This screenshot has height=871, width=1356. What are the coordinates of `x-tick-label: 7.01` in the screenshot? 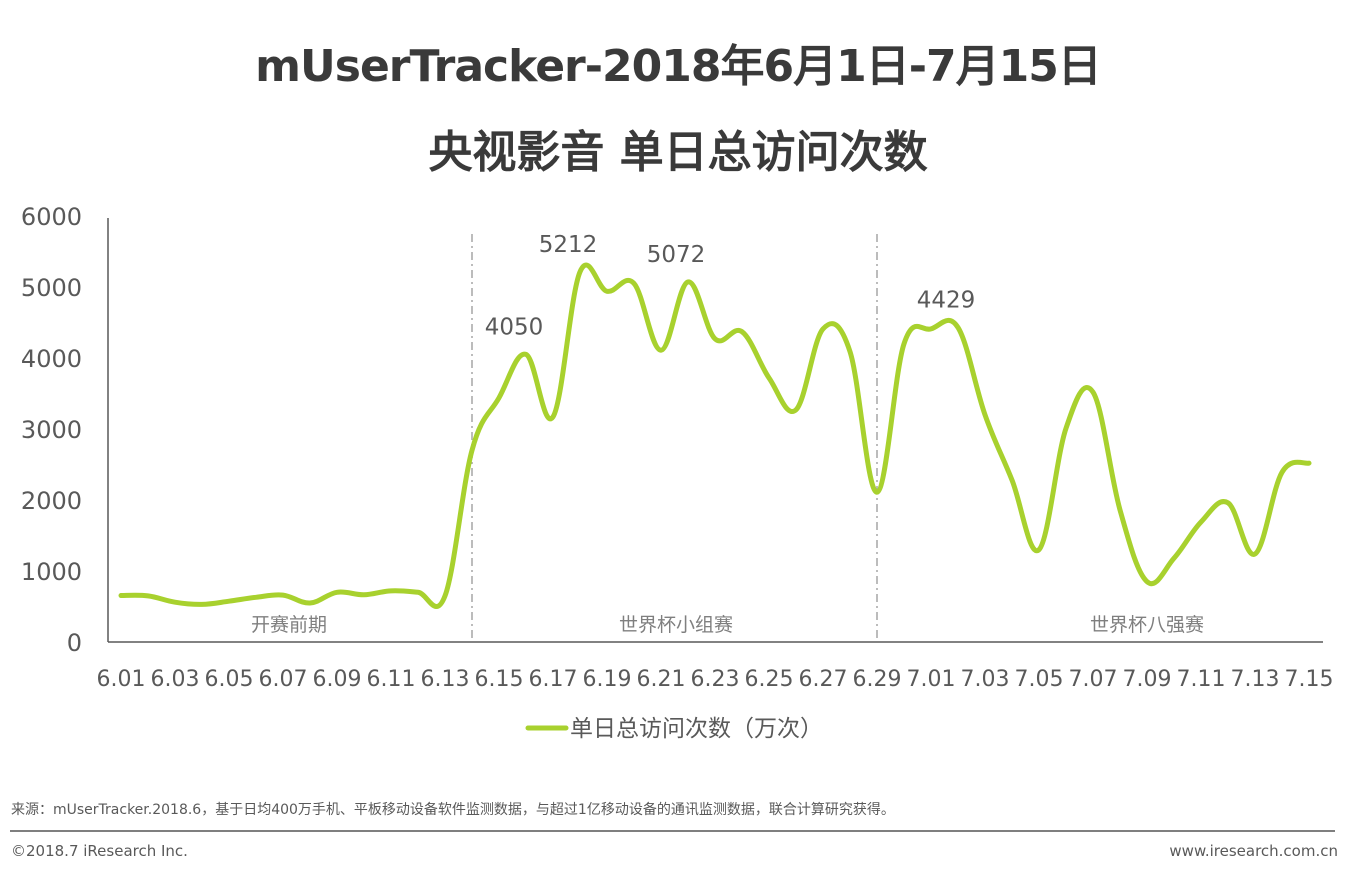 It's located at (931, 679).